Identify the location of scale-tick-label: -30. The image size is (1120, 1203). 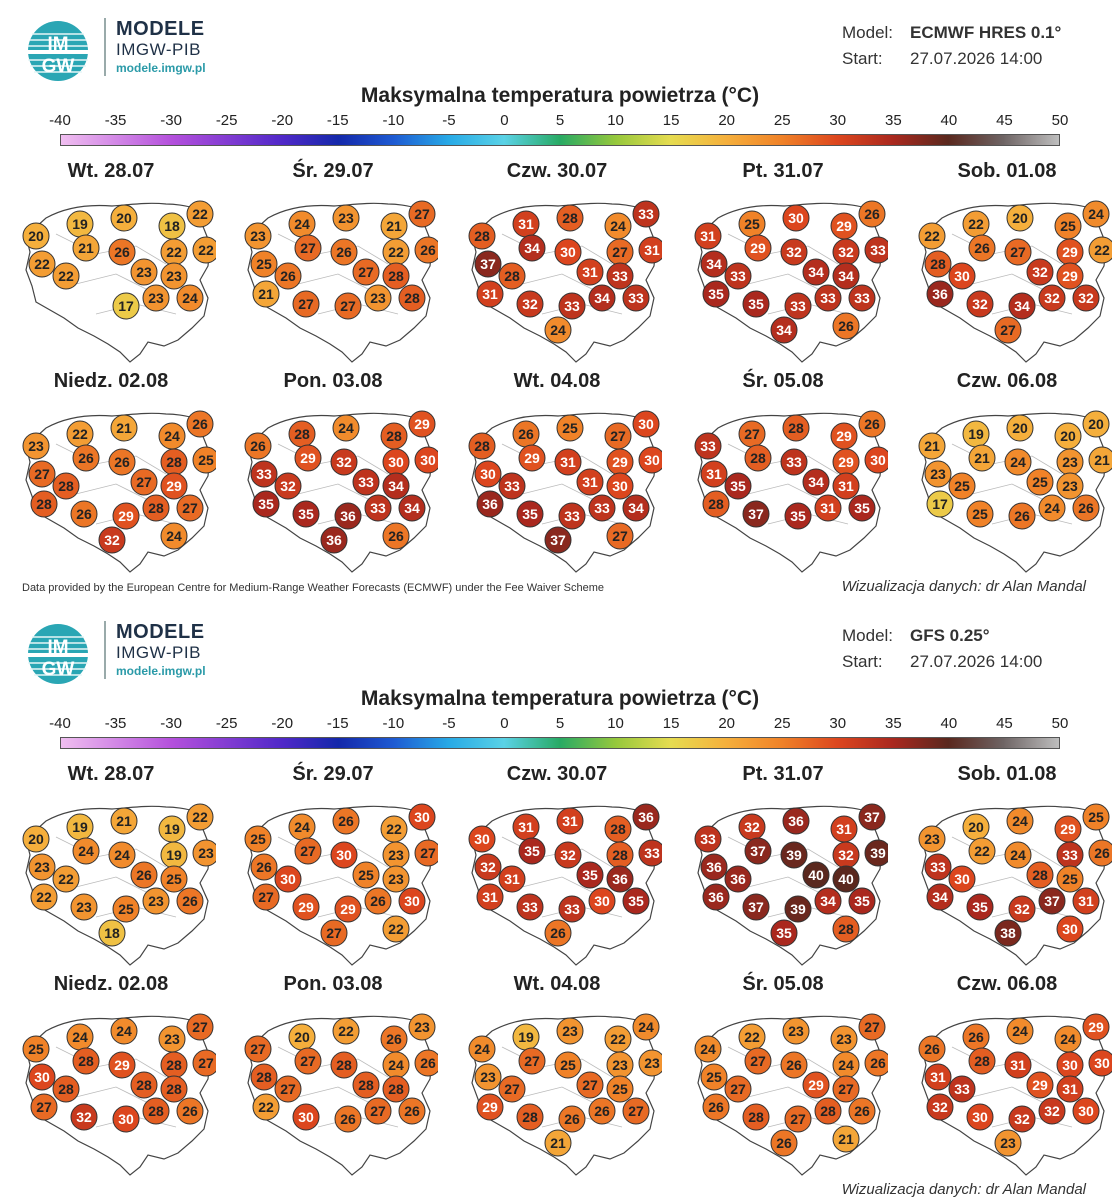
(171, 120).